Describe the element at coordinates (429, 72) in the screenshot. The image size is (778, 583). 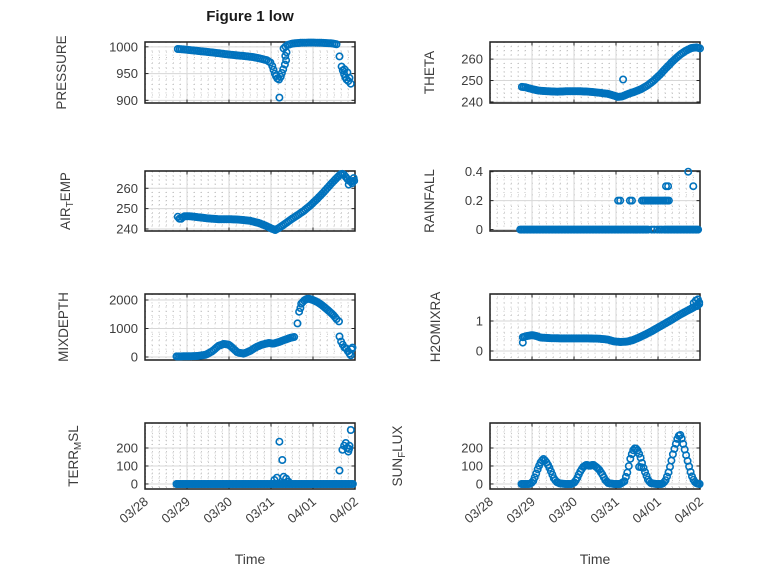
I see `y-axis-label: THETA` at that location.